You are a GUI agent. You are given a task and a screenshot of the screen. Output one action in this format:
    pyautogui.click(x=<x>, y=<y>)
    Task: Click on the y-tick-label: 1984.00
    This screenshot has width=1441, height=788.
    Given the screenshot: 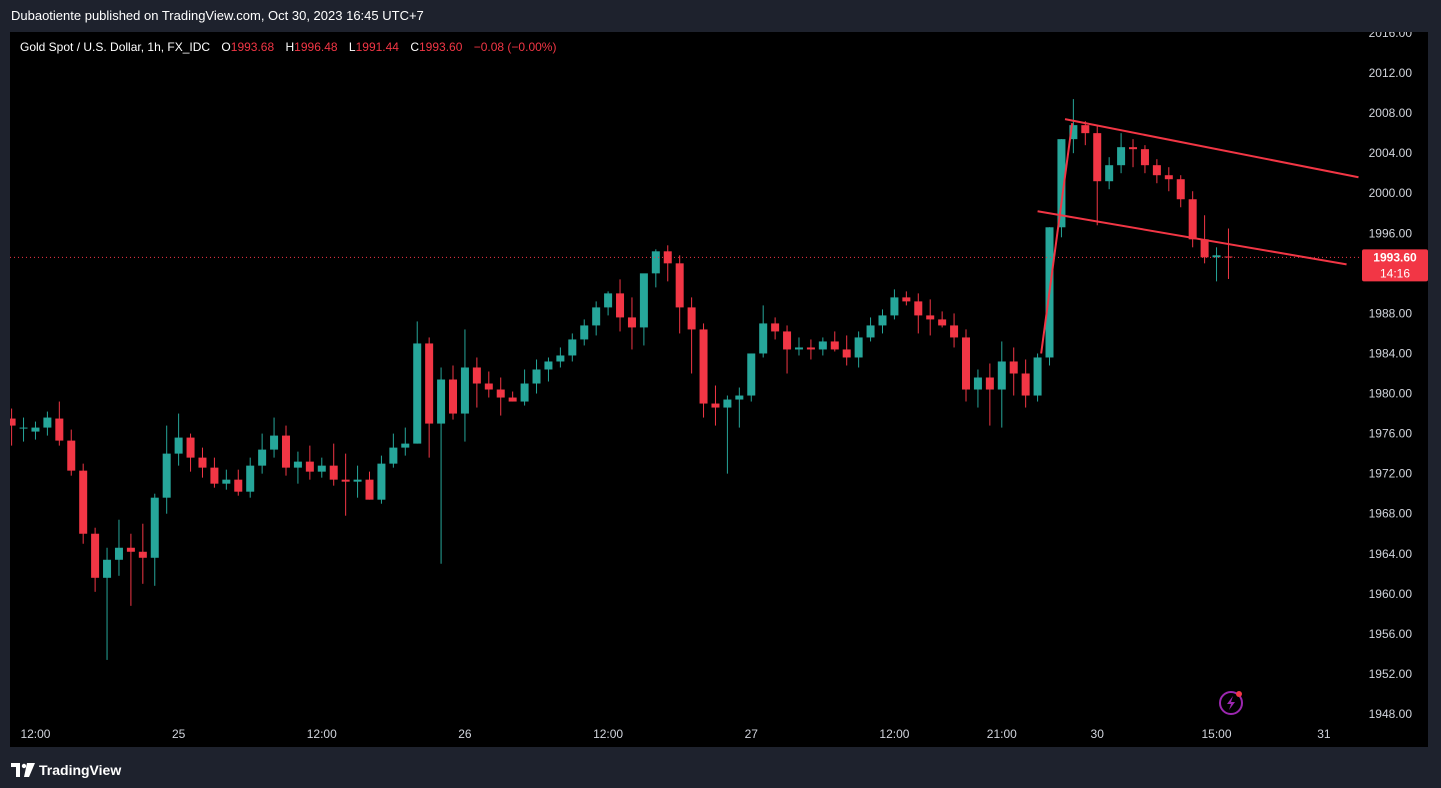 What is the action you would take?
    pyautogui.click(x=1391, y=353)
    